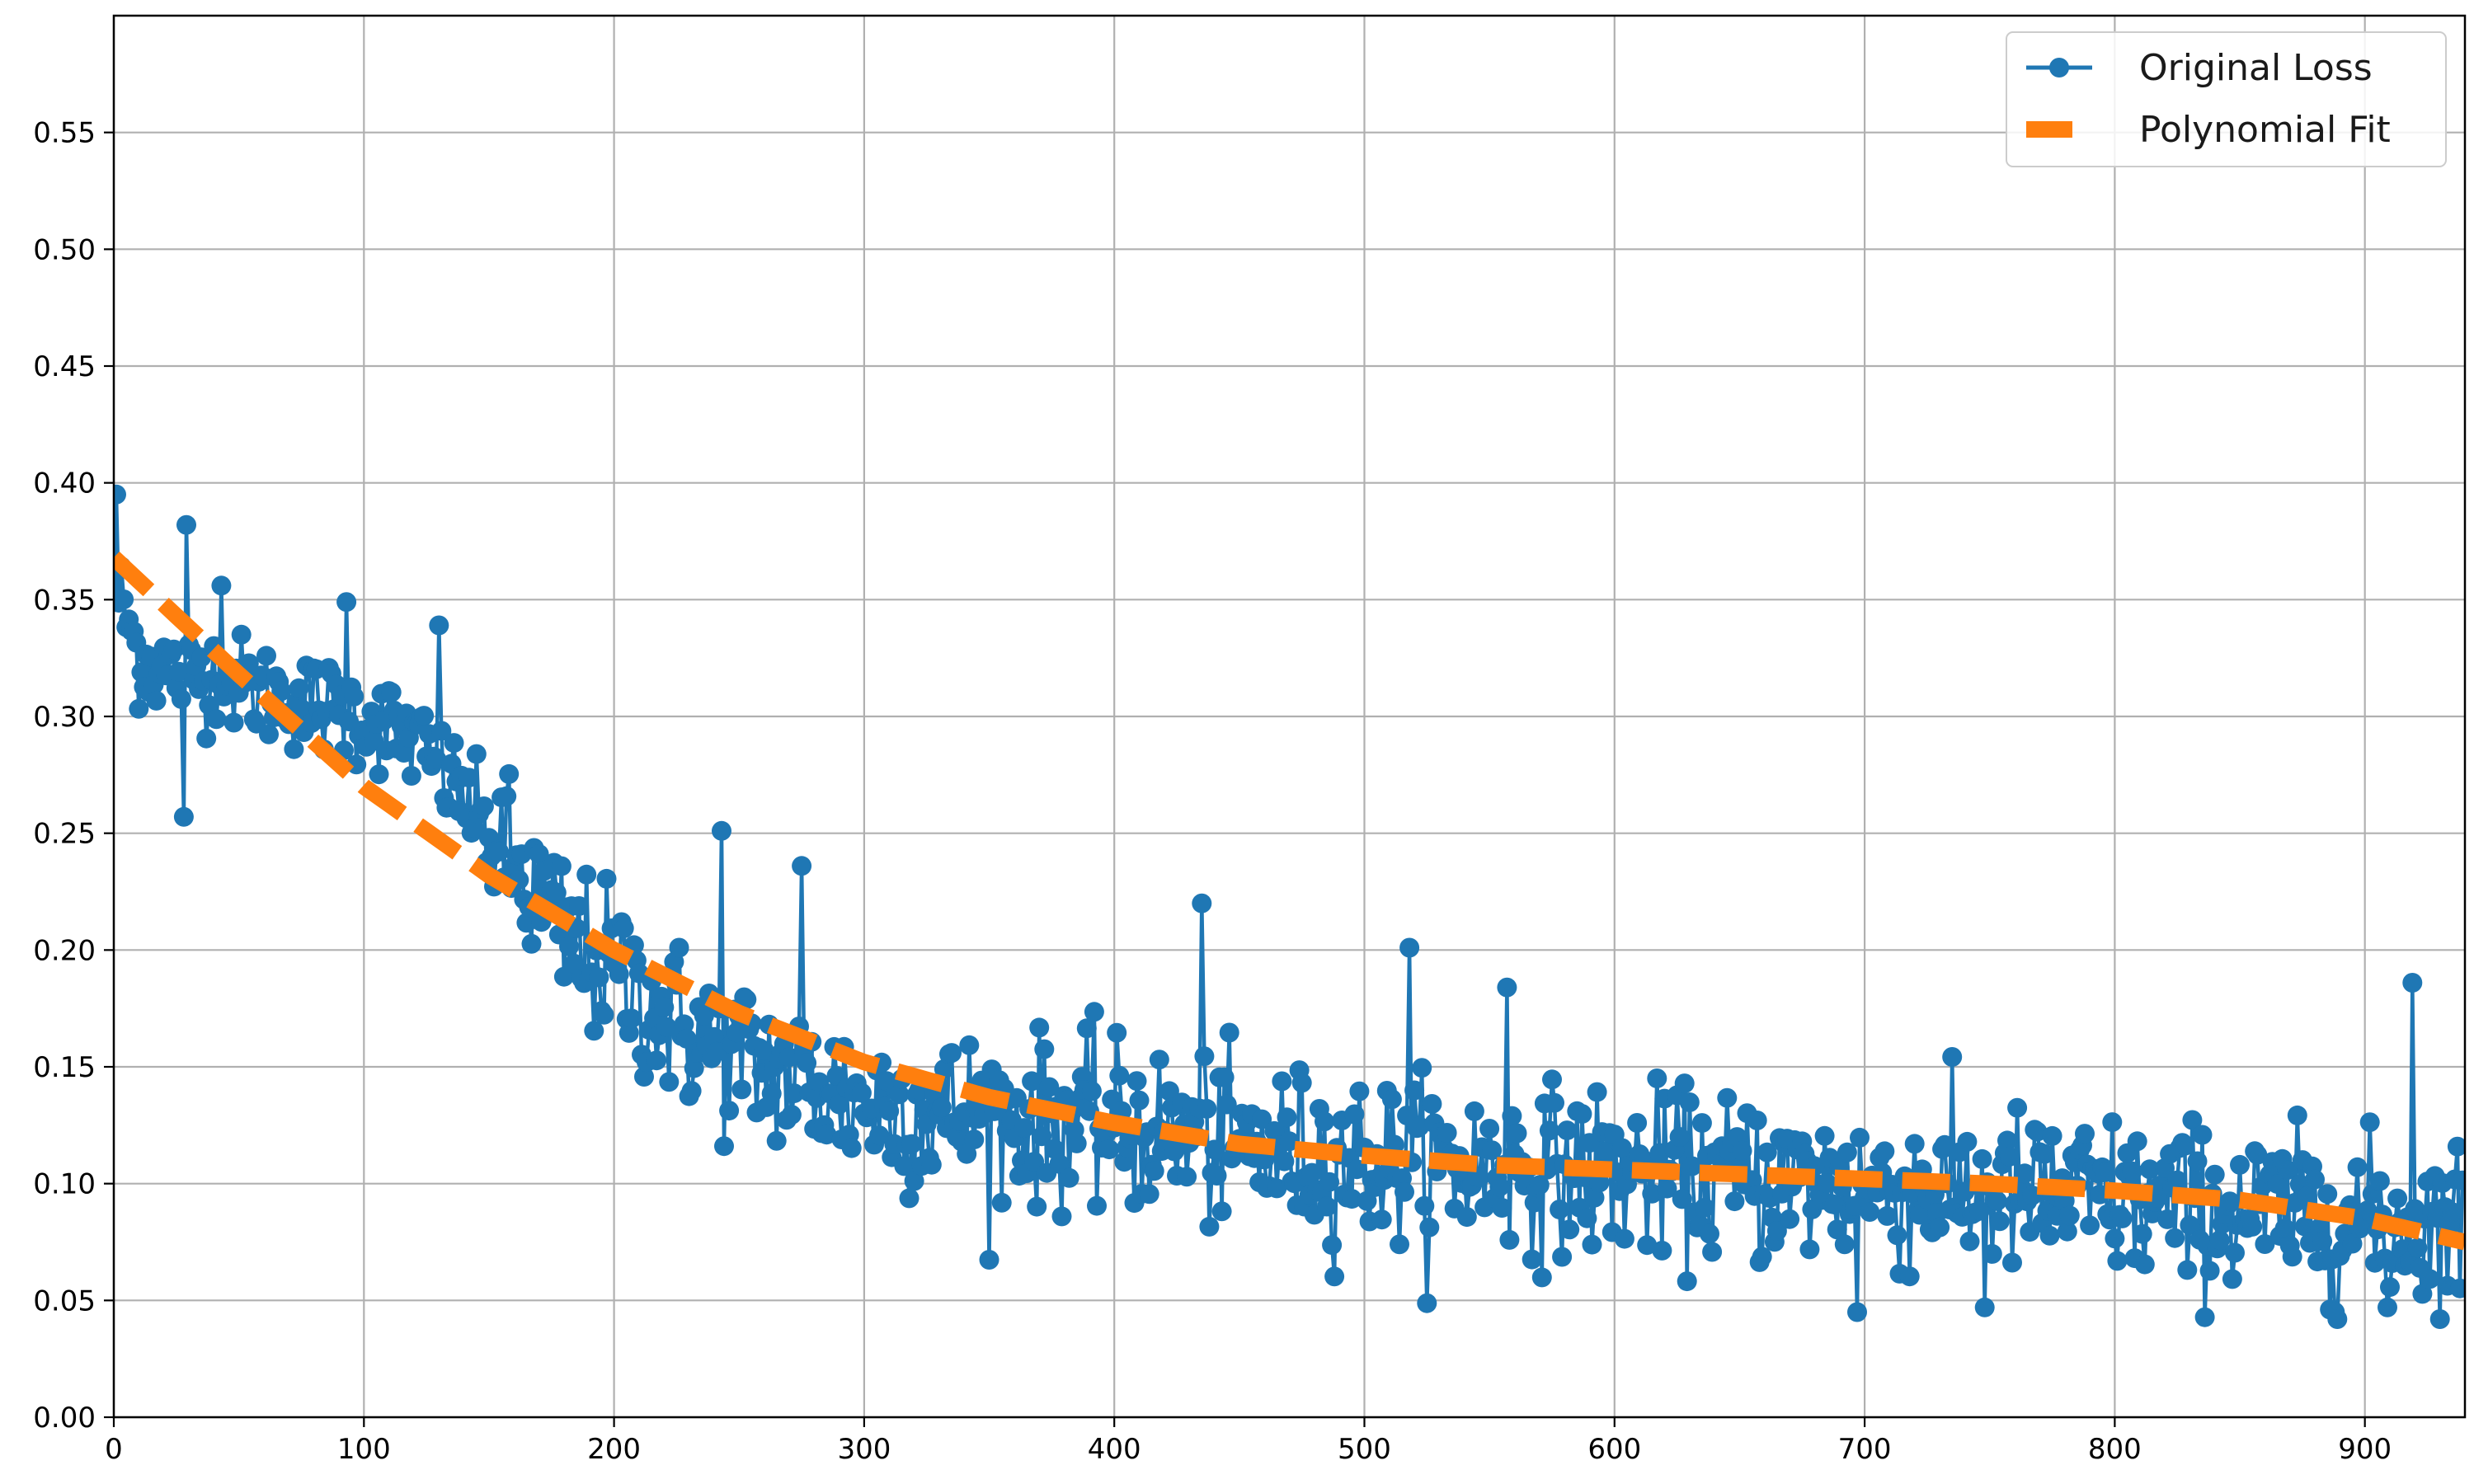  Describe the element at coordinates (64, 133) in the screenshot. I see `y-tick-label: 0.55` at that location.